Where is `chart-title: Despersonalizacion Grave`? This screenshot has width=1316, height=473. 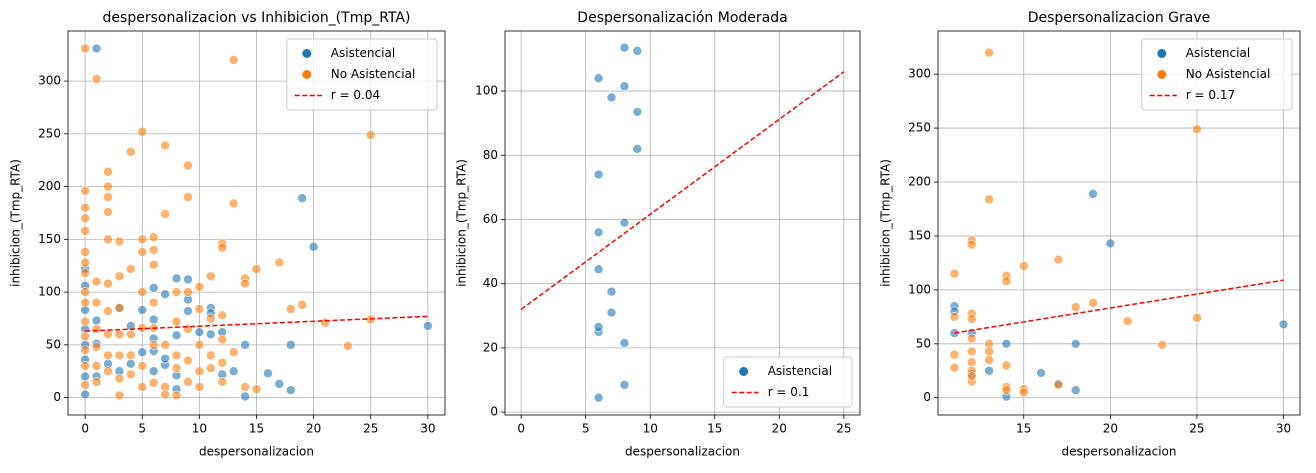
chart-title: Despersonalizacion Grave is located at coordinates (1119, 18).